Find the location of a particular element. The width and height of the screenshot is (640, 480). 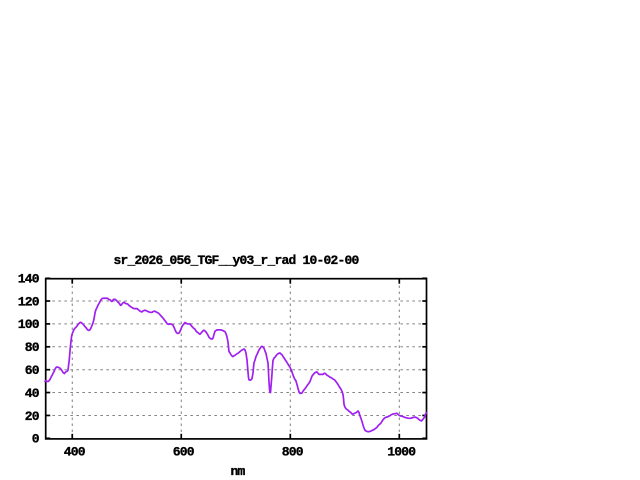

svg-text: nm is located at coordinates (237, 471).